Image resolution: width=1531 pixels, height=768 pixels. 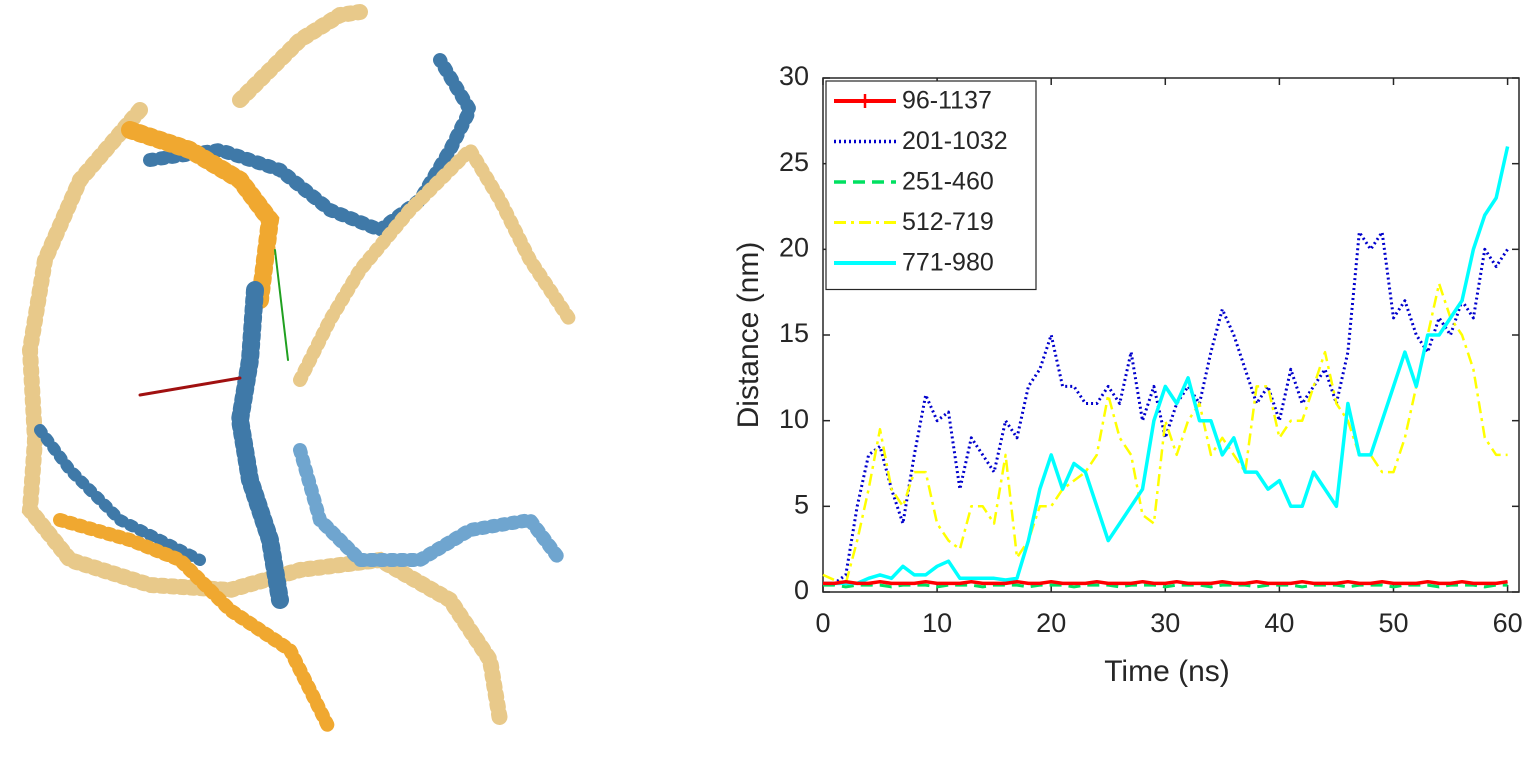 I want to click on legend: 96-1137 201-1032 251-460 512-719 771-980, so click(x=931, y=185).